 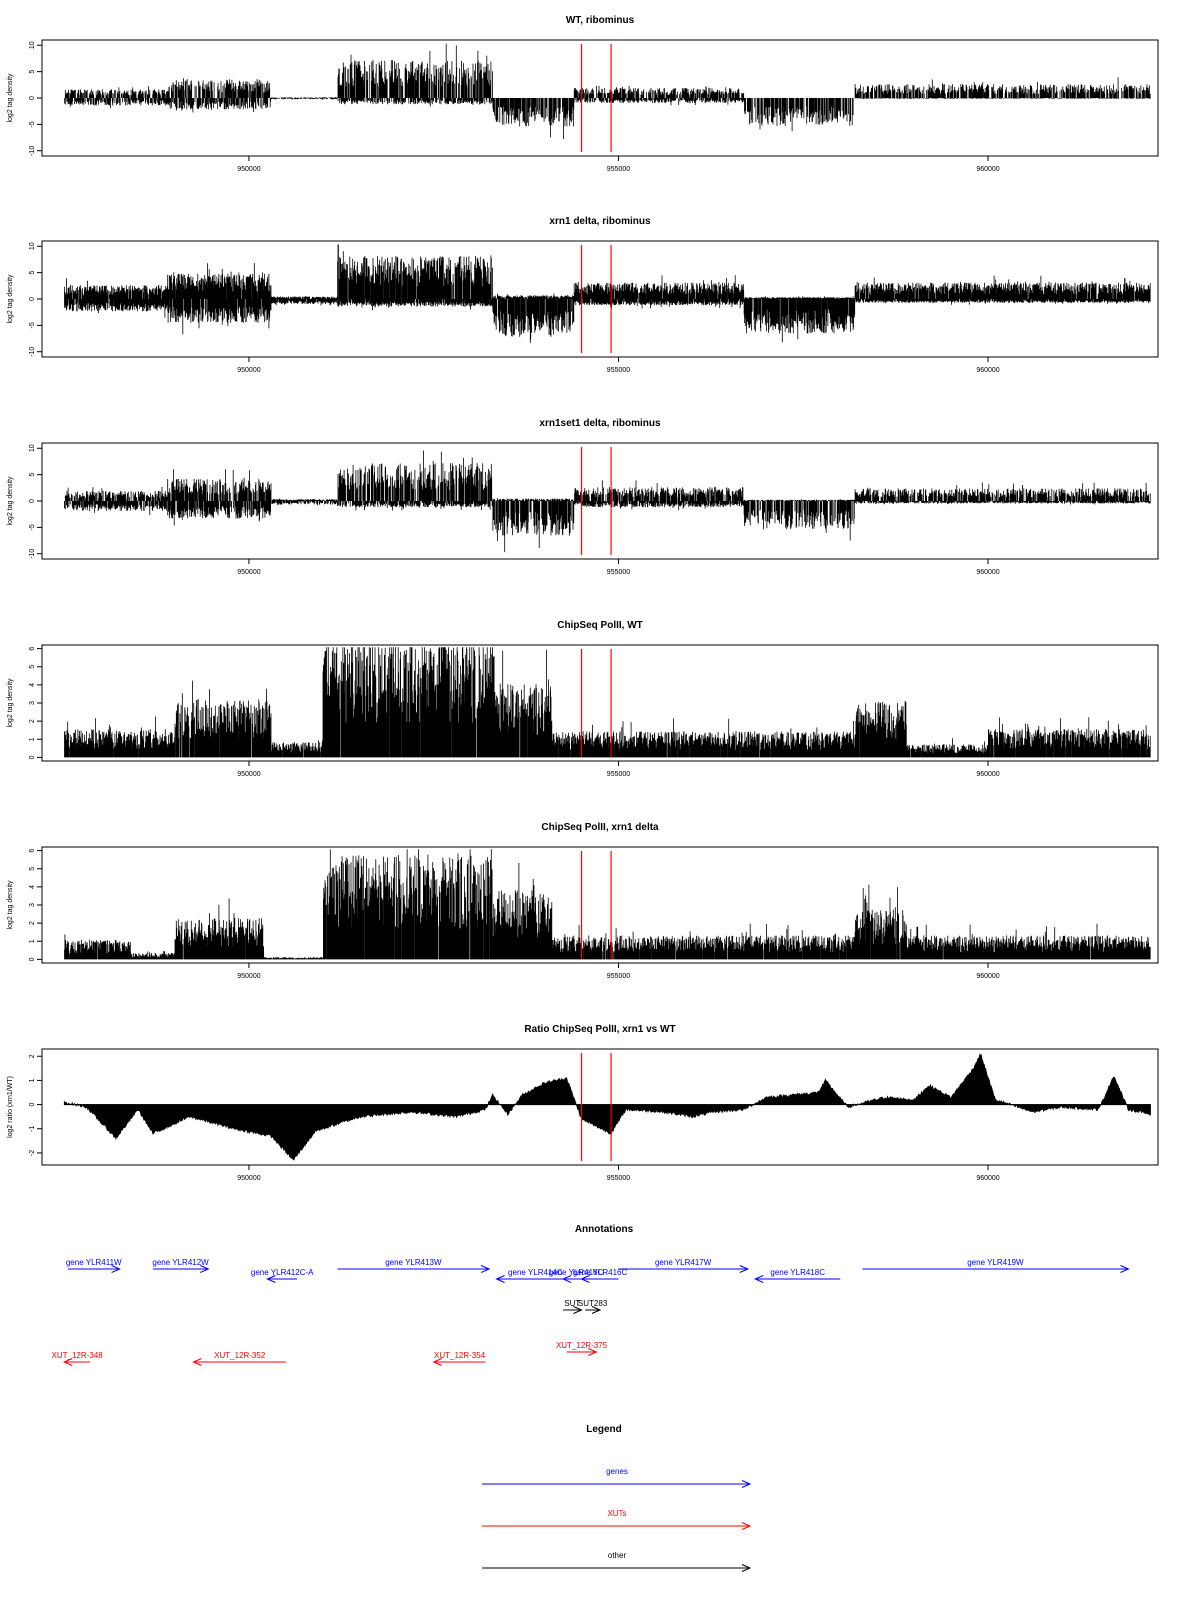 I want to click on feature-label: gene YLR412C-A, so click(x=282, y=1272).